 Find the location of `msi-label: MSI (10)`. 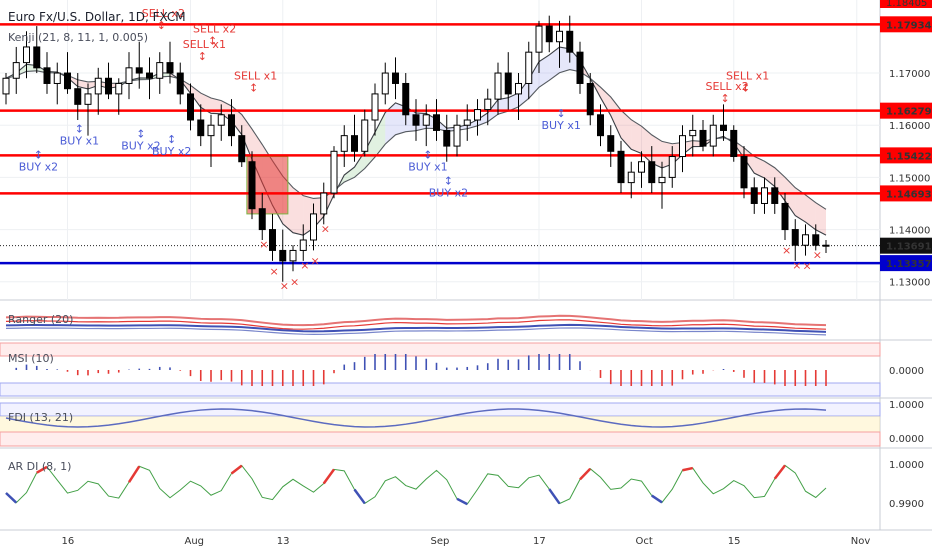

msi-label: MSI (10) is located at coordinates (31, 358).